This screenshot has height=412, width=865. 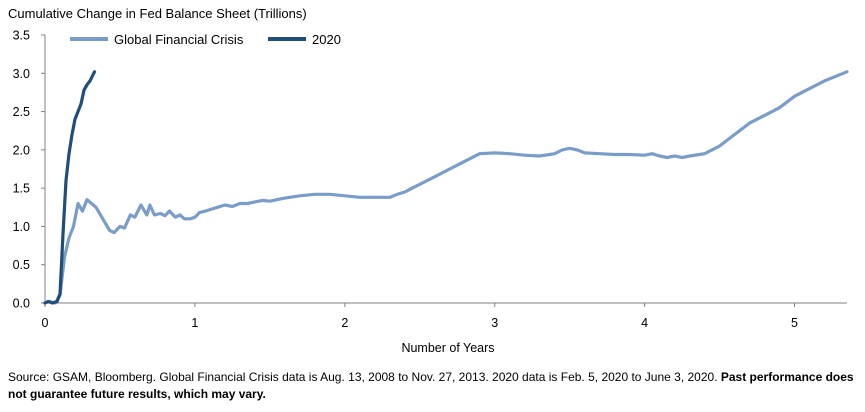 What do you see at coordinates (194, 323) in the screenshot?
I see `x-tick-label: 1` at bounding box center [194, 323].